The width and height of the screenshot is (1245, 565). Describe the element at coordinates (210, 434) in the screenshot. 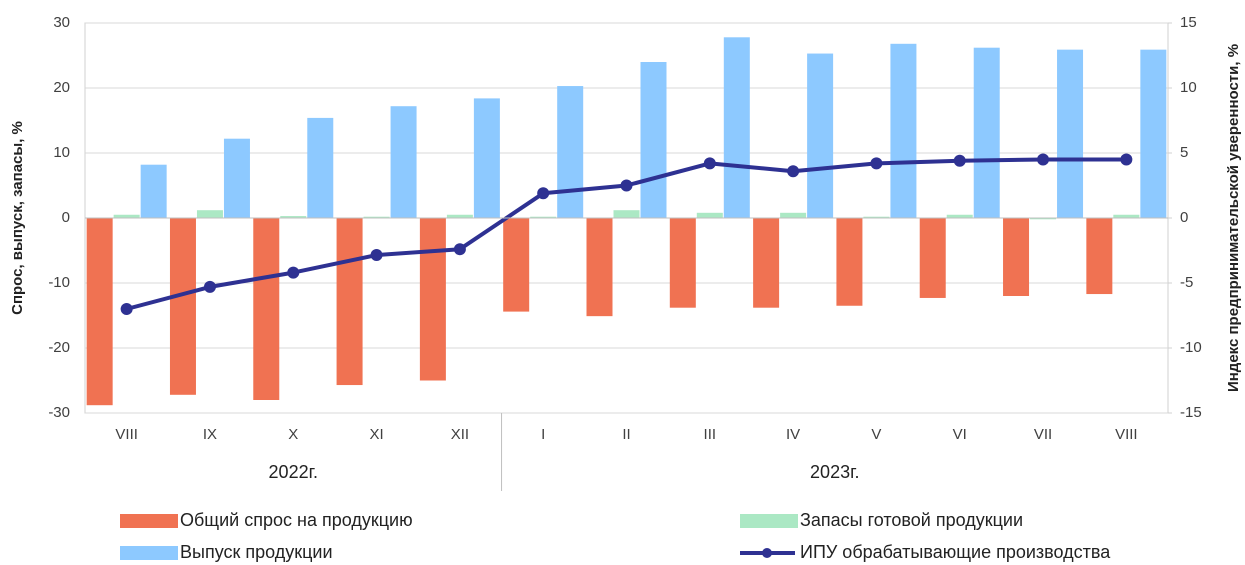

I see `x-tick-label: IX` at that location.